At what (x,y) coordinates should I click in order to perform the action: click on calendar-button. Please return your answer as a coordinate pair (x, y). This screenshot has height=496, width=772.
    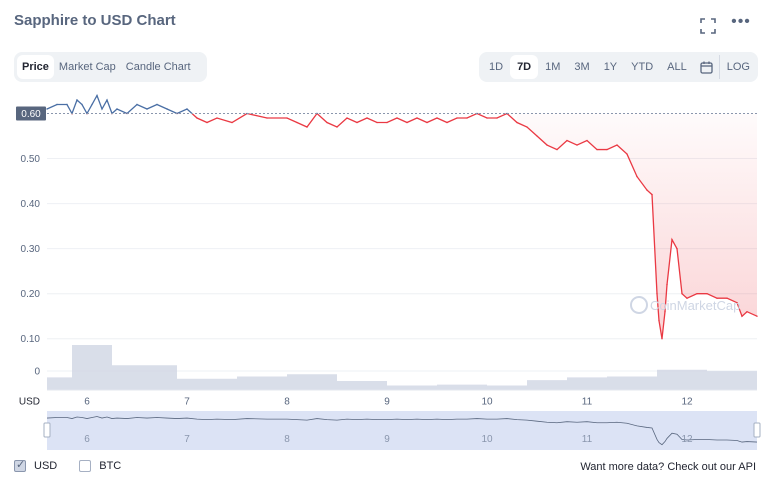
    Looking at the image, I should click on (706, 67).